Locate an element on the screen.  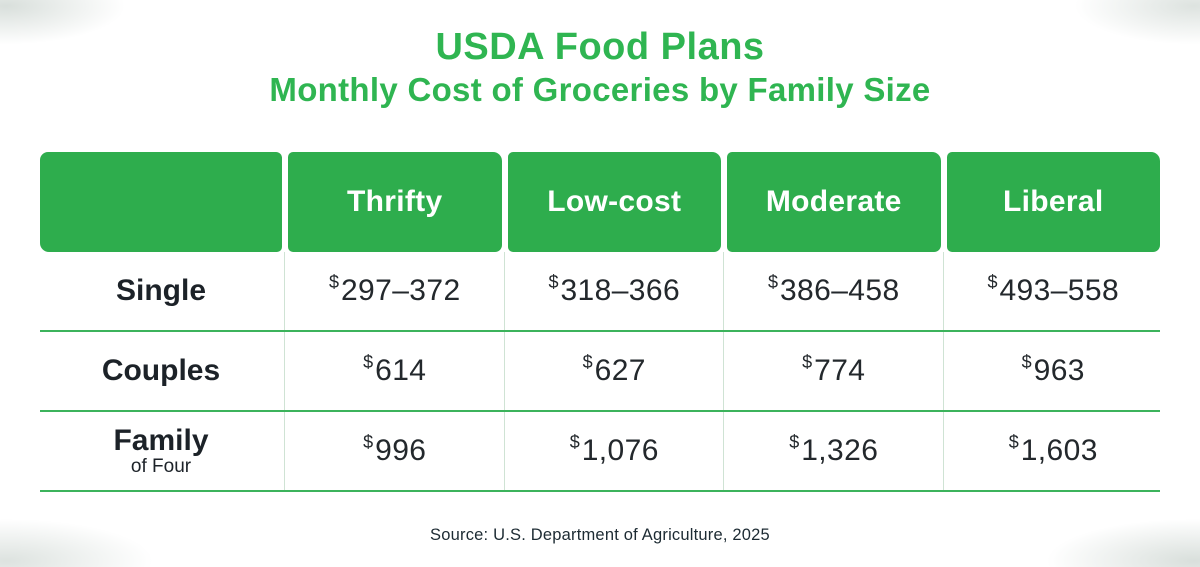
column-header-liberal: Liberal is located at coordinates (1053, 202).